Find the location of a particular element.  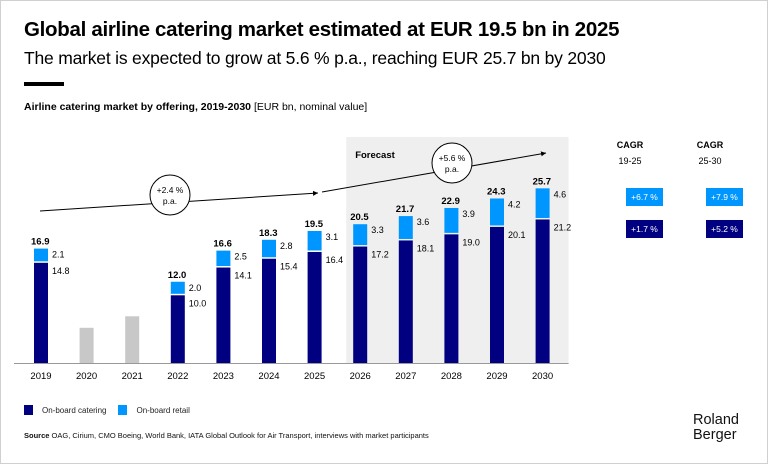

source-label: Source is located at coordinates (37, 435).